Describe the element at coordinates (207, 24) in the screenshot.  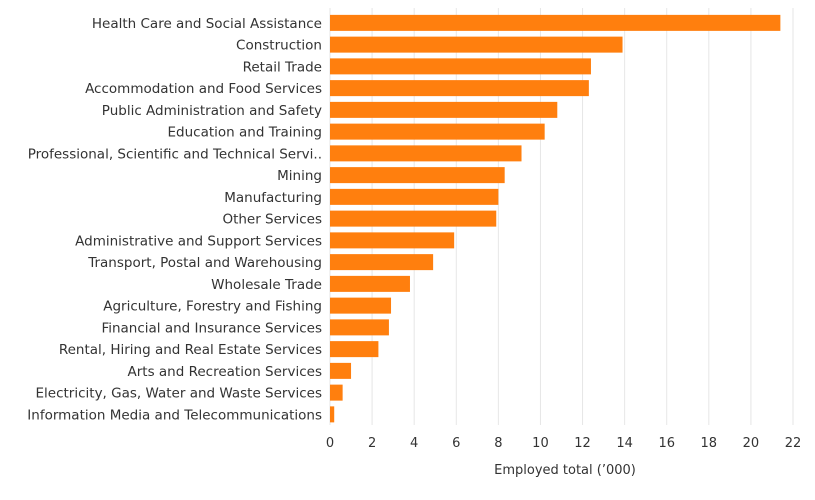
I see `category-label: Health Care and Social Assistance` at that location.